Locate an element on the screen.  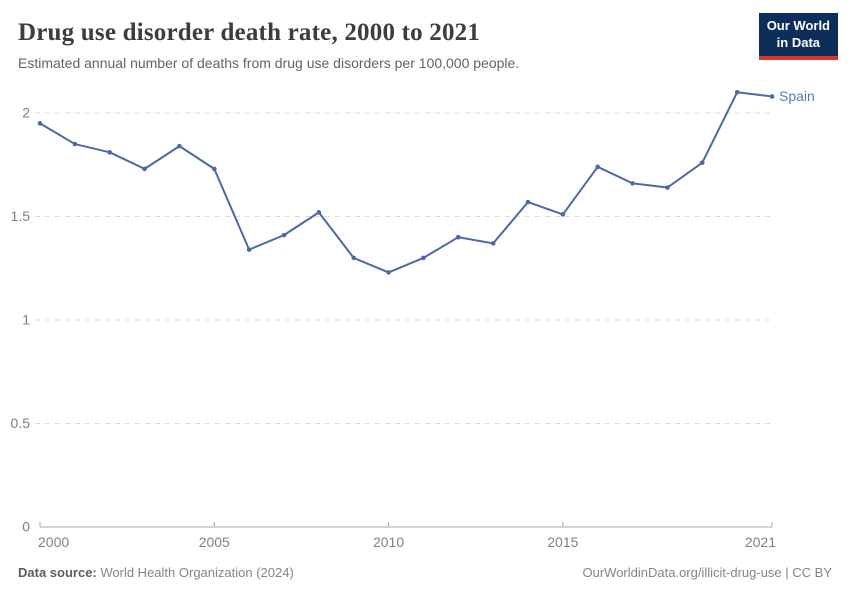
data-point-2013 is located at coordinates (493, 243).